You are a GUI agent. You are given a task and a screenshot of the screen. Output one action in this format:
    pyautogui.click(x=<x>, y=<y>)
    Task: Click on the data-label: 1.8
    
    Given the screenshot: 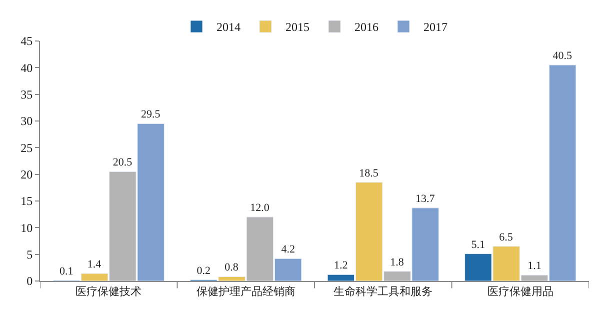 What is the action you would take?
    pyautogui.click(x=397, y=262)
    